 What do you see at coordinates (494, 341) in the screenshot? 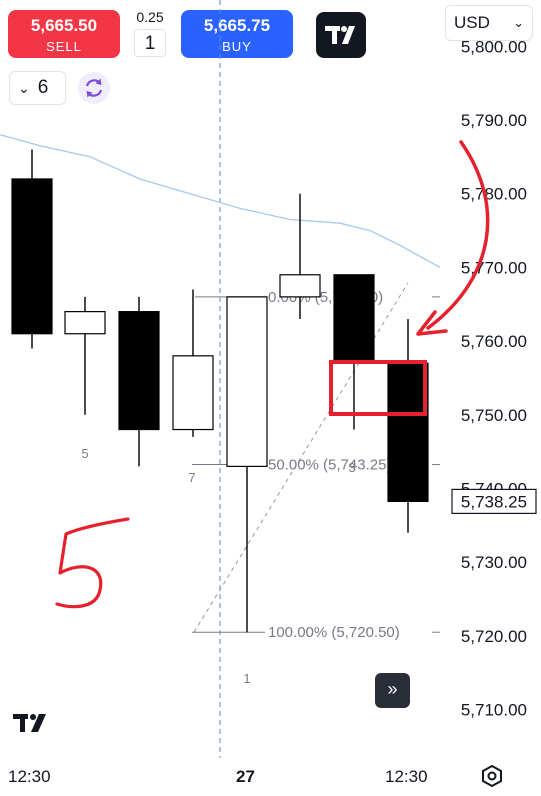
I see `price-axis-tick: 5,760.00` at bounding box center [494, 341].